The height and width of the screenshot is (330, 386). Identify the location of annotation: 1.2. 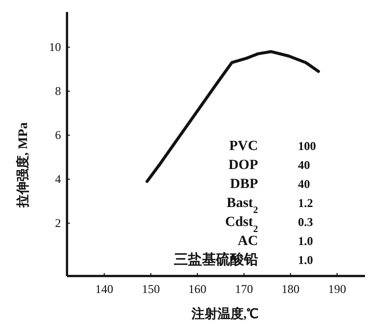
(305, 203).